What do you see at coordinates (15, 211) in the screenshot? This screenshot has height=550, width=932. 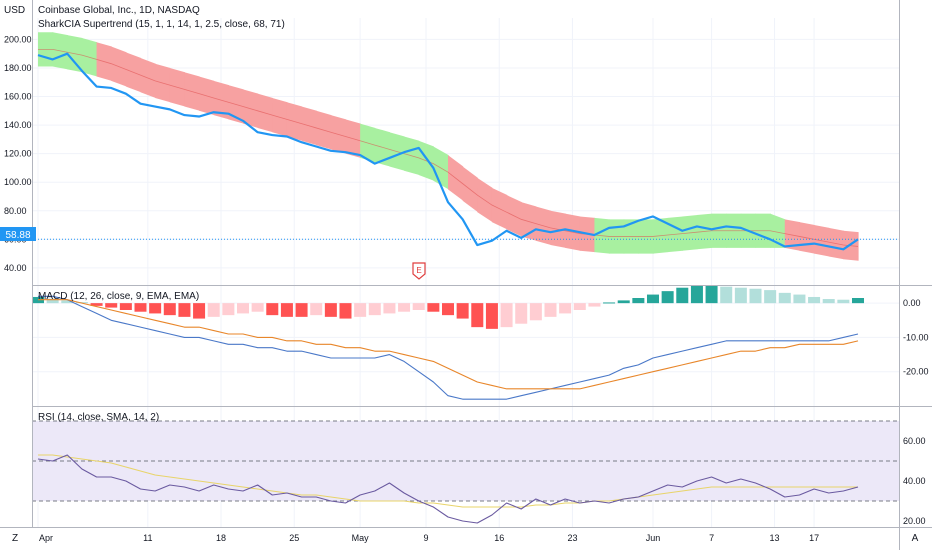 I see `price-tick-label: 80.00` at bounding box center [15, 211].